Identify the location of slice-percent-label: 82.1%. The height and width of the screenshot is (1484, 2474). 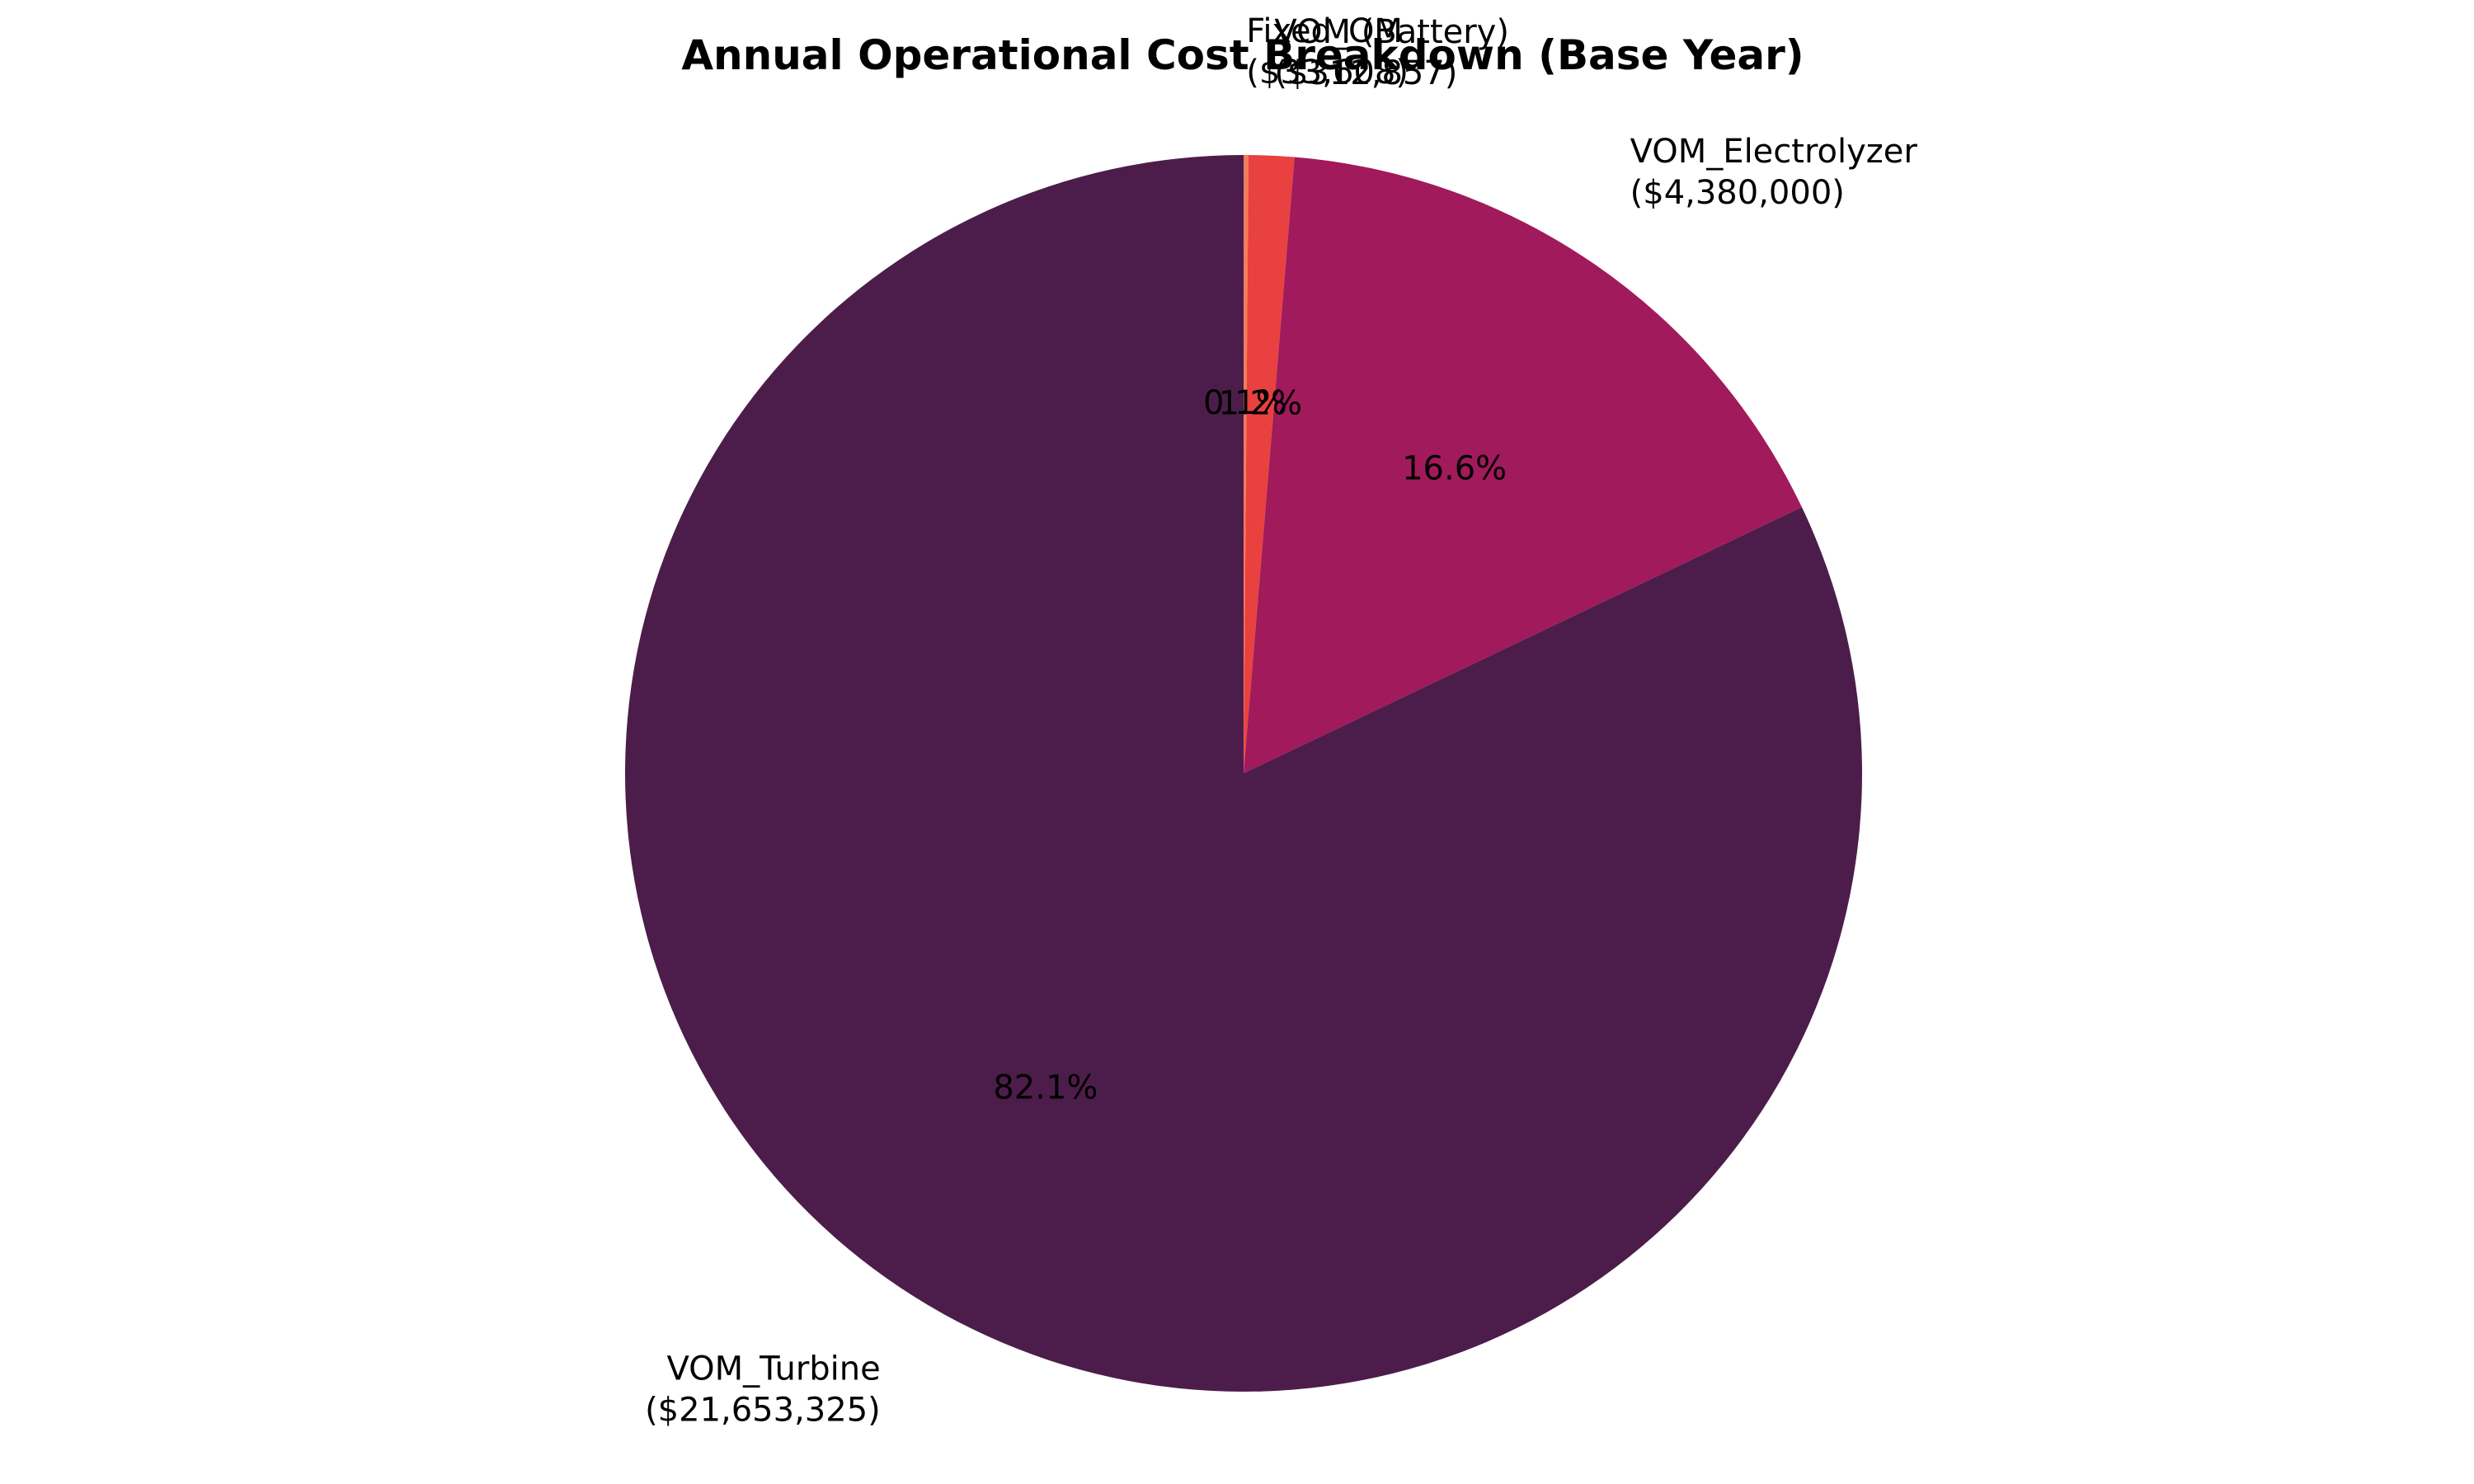
(1045, 1088).